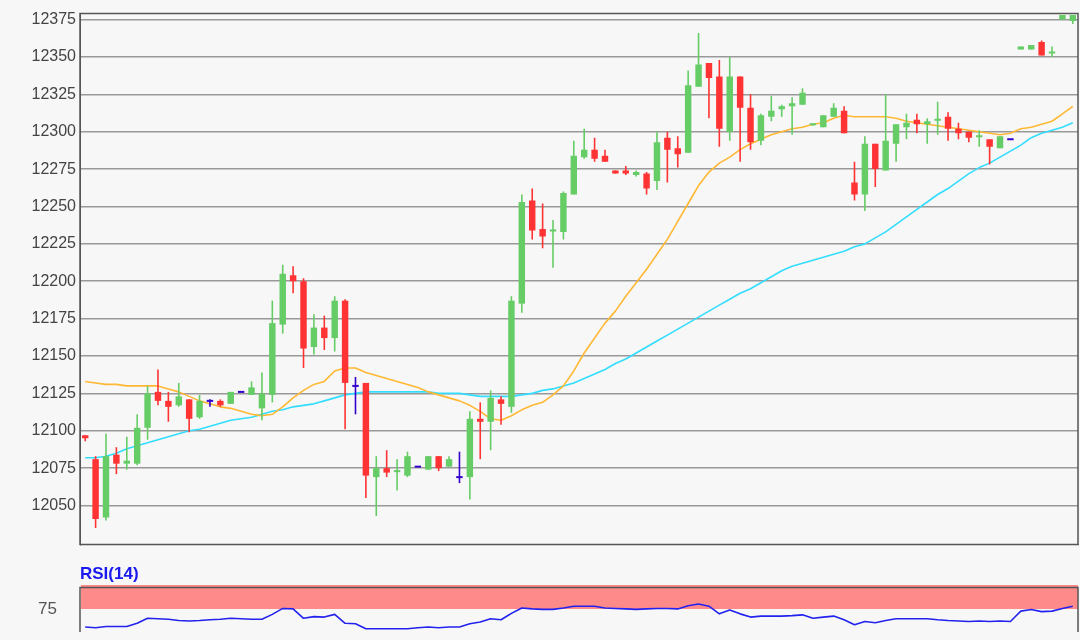  What do you see at coordinates (54, 430) in the screenshot?
I see `y-tick-label: 12100` at bounding box center [54, 430].